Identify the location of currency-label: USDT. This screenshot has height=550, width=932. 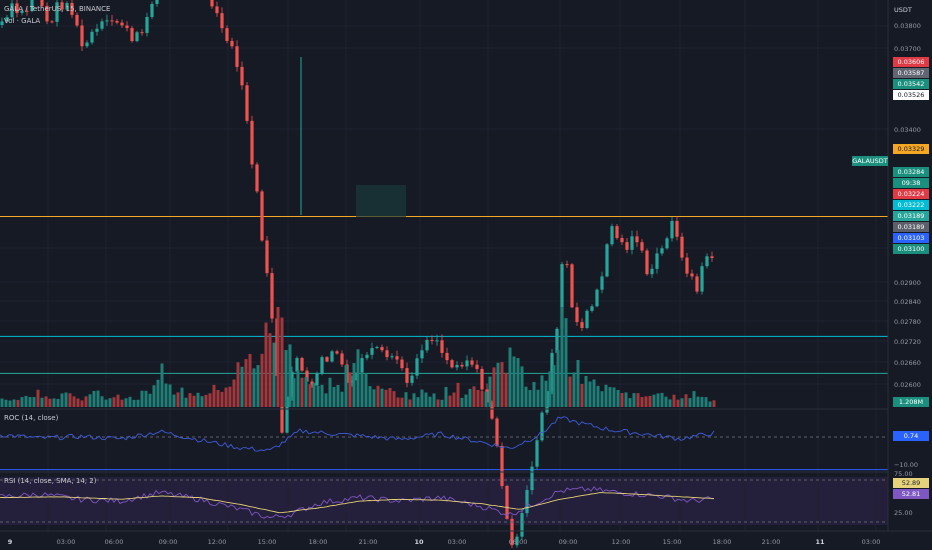
(903, 10).